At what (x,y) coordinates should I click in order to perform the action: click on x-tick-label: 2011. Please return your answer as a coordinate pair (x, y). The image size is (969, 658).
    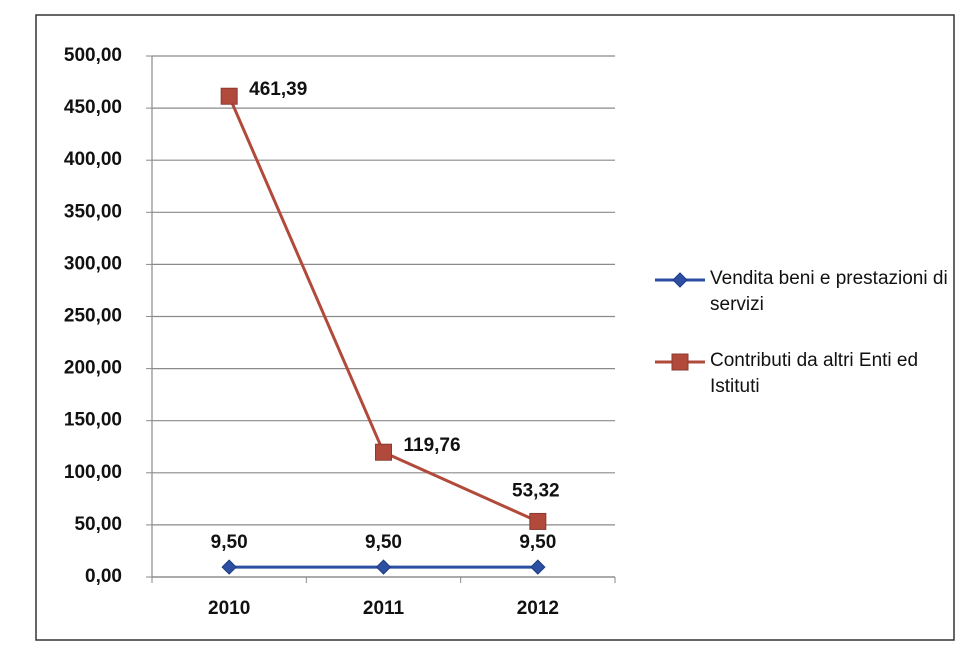
    Looking at the image, I should click on (384, 608).